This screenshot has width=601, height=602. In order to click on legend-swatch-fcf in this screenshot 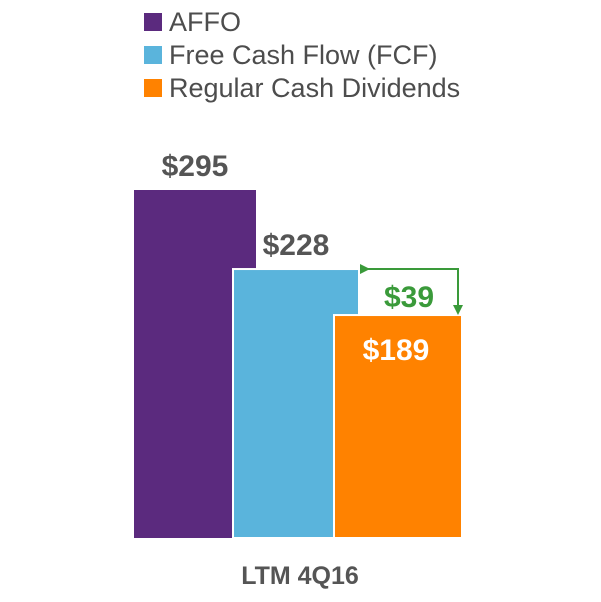, I will do `click(153, 55)`.